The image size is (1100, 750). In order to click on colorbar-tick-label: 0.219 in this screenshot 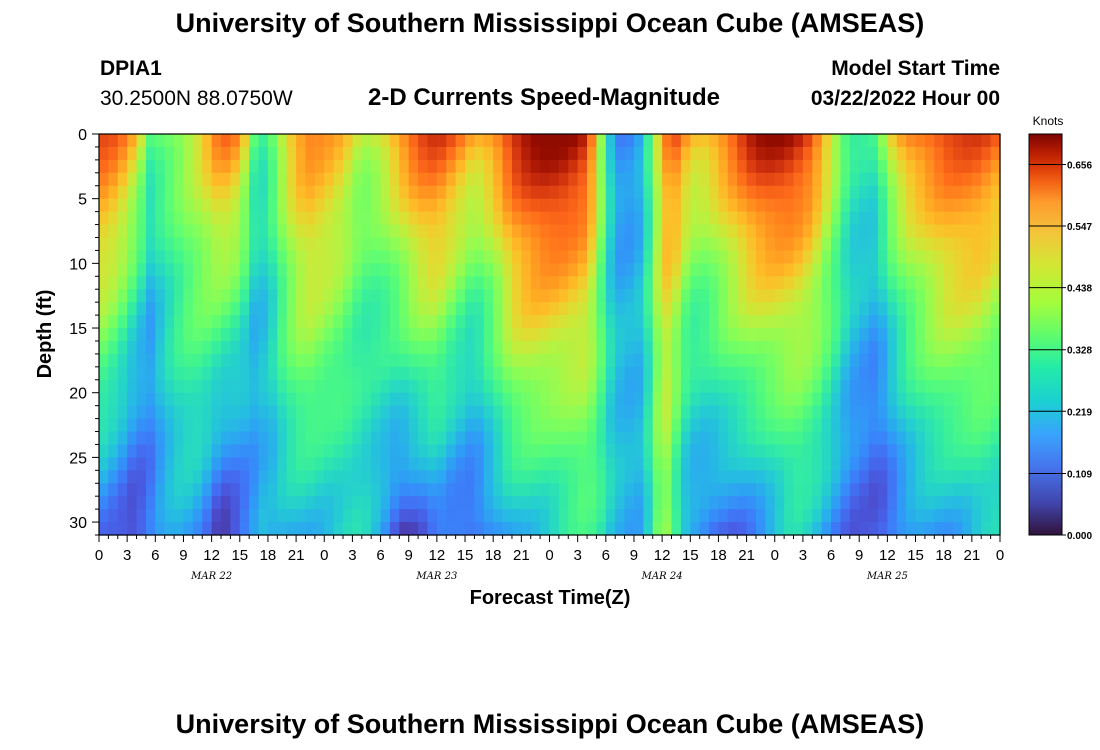, I will do `click(1079, 412)`.